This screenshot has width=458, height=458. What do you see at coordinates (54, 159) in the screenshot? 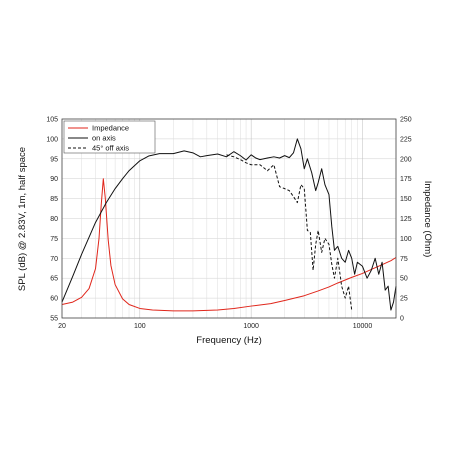
I see `y-tick-label: 95` at bounding box center [54, 159].